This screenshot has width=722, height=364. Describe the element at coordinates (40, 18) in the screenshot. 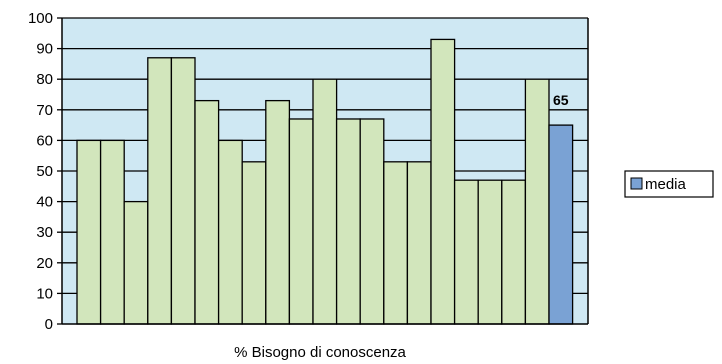

I see `y-tick-label-100: 100` at that location.